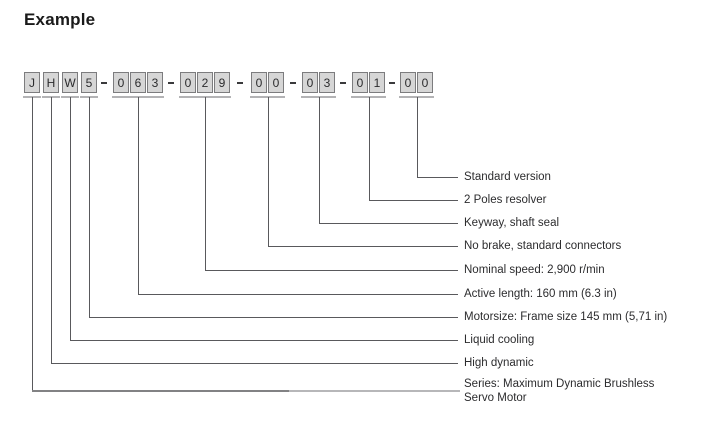 The image size is (724, 432). Describe the element at coordinates (155, 82) in the screenshot. I see `code-box-active-length: 3` at that location.